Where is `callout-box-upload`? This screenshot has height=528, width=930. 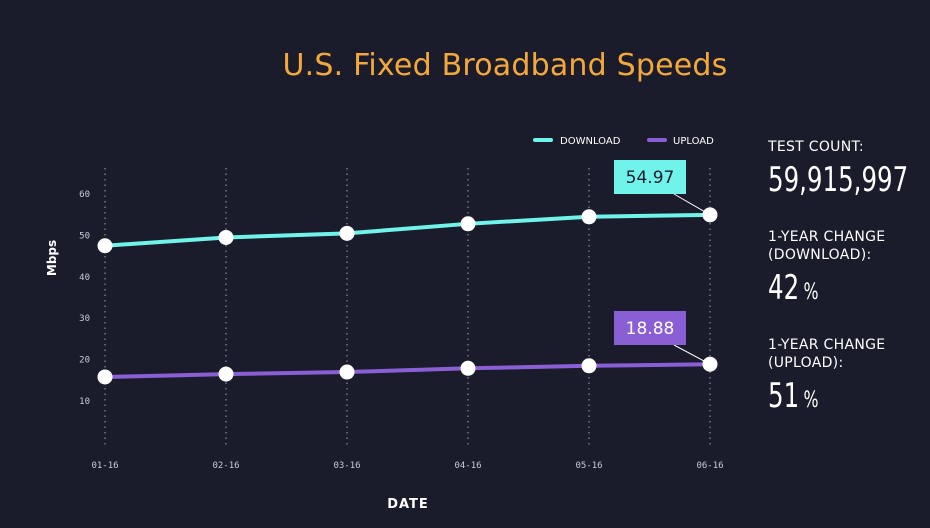
callout-box-upload is located at coordinates (650, 328).